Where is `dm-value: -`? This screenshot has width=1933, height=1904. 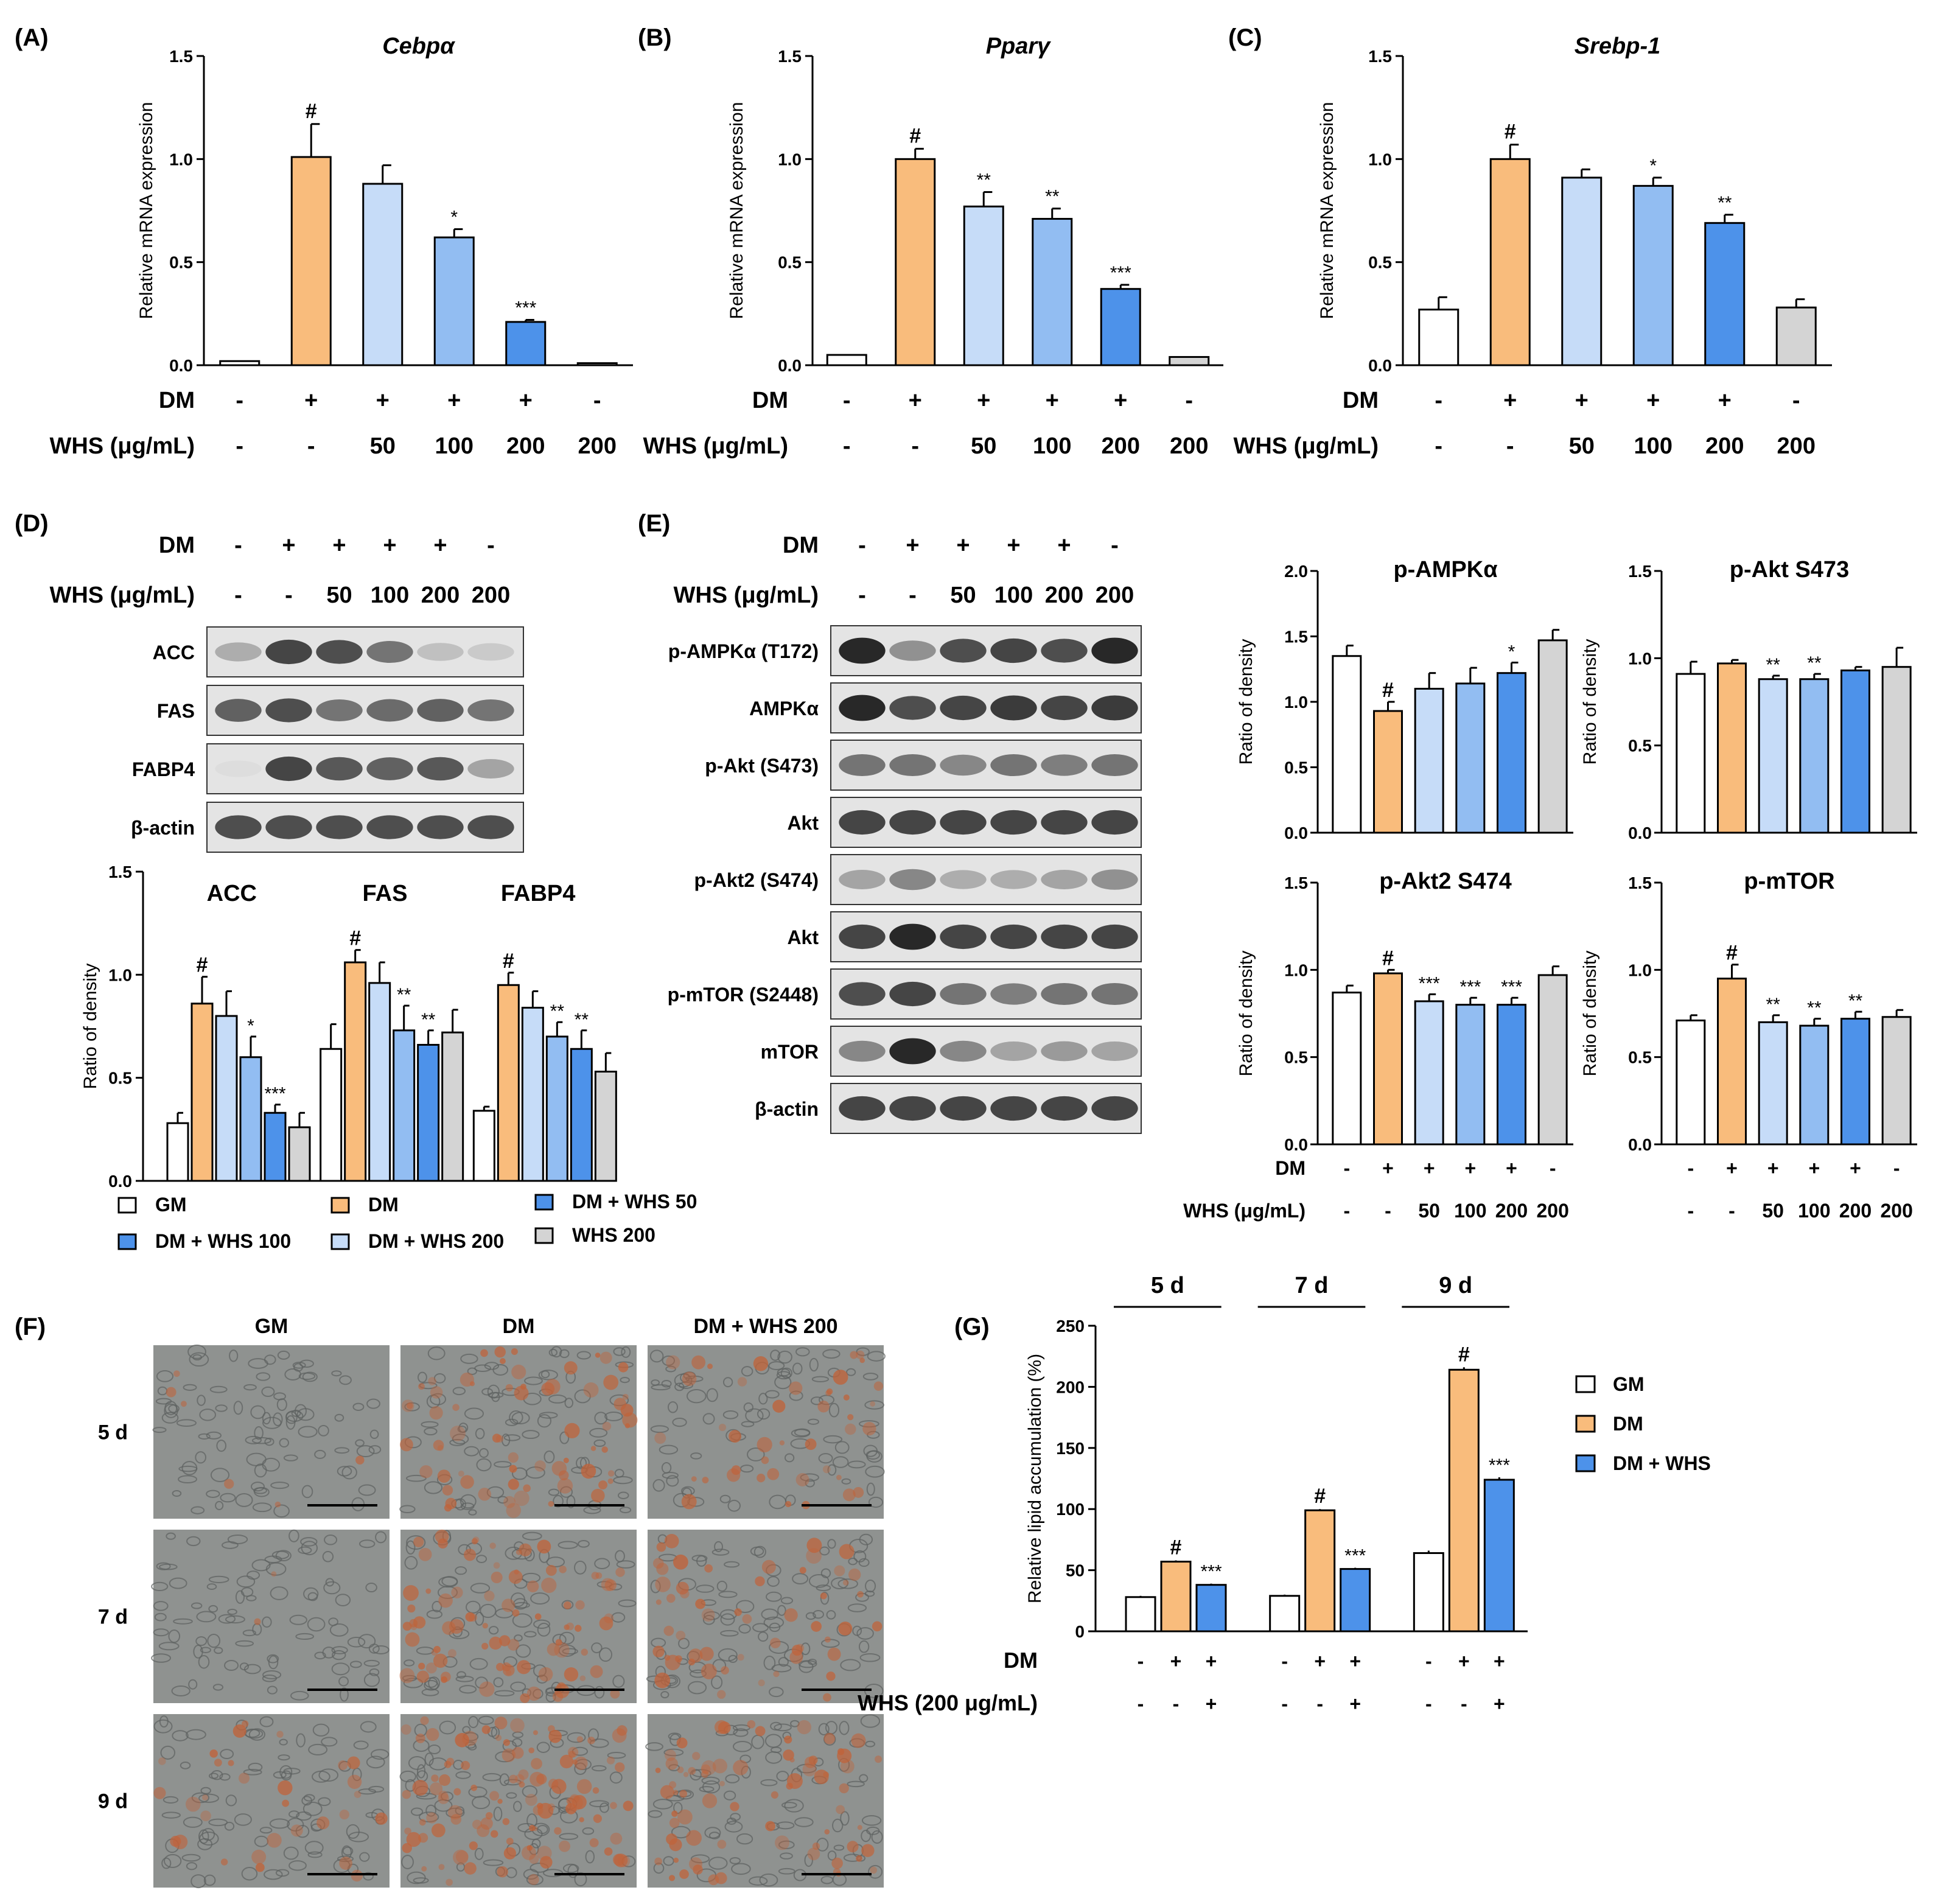
dm-value: - is located at coordinates (1115, 545).